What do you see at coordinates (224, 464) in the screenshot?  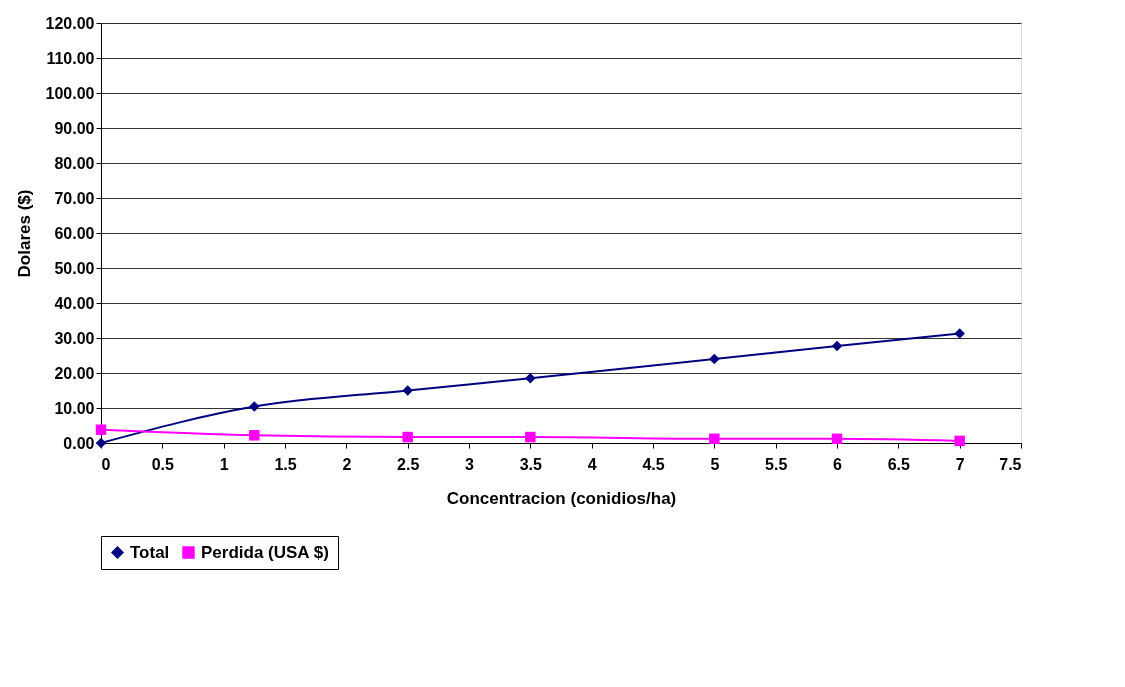 I see `x-tick-label: 1` at bounding box center [224, 464].